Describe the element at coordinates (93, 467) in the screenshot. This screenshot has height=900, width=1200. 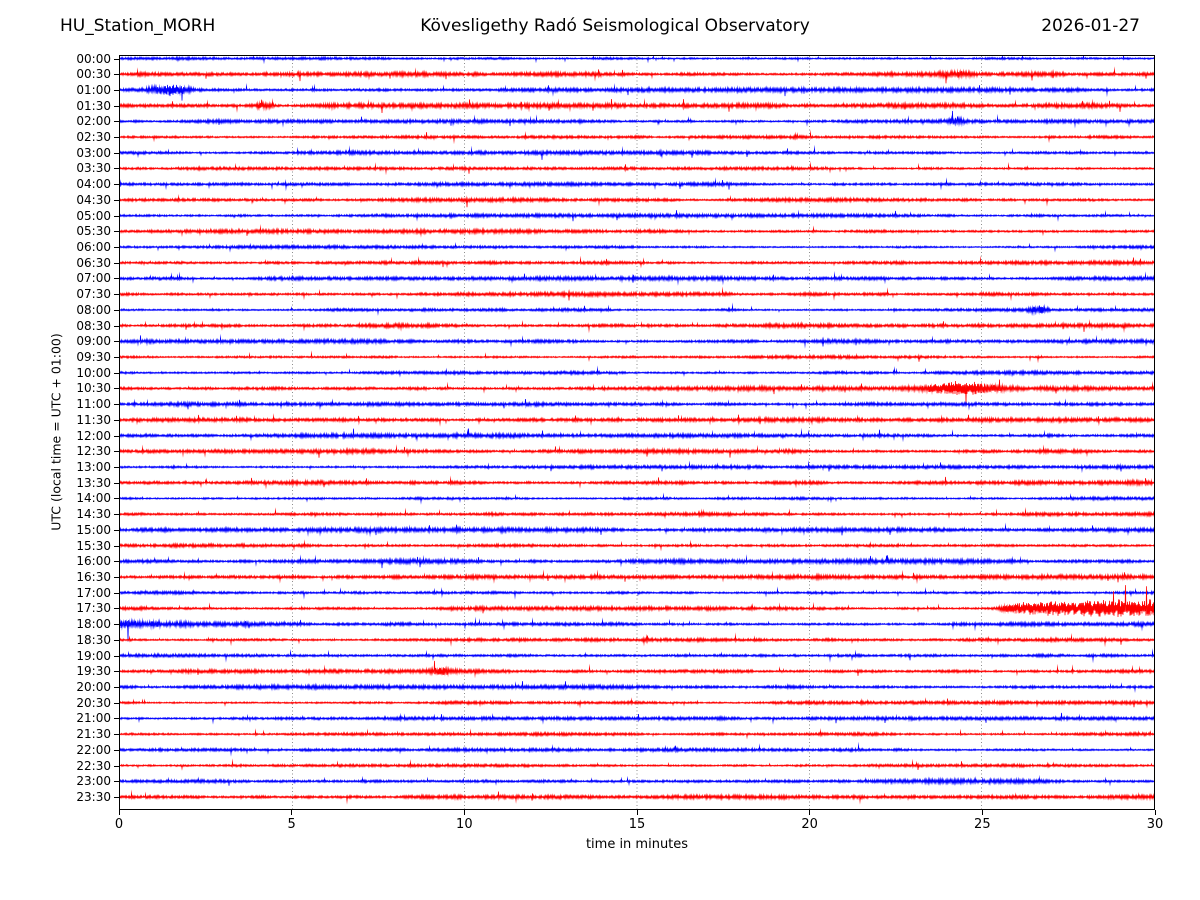
I see `y-tick-label: 13:00` at that location.